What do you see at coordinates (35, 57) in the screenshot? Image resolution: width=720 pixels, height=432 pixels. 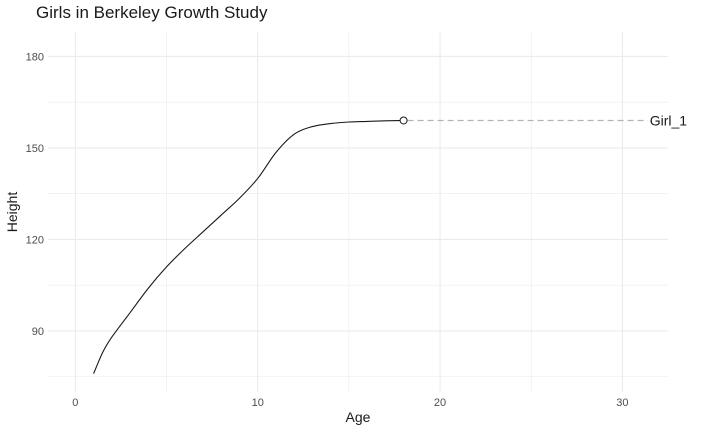 I see `y-tick-label: 180` at bounding box center [35, 57].